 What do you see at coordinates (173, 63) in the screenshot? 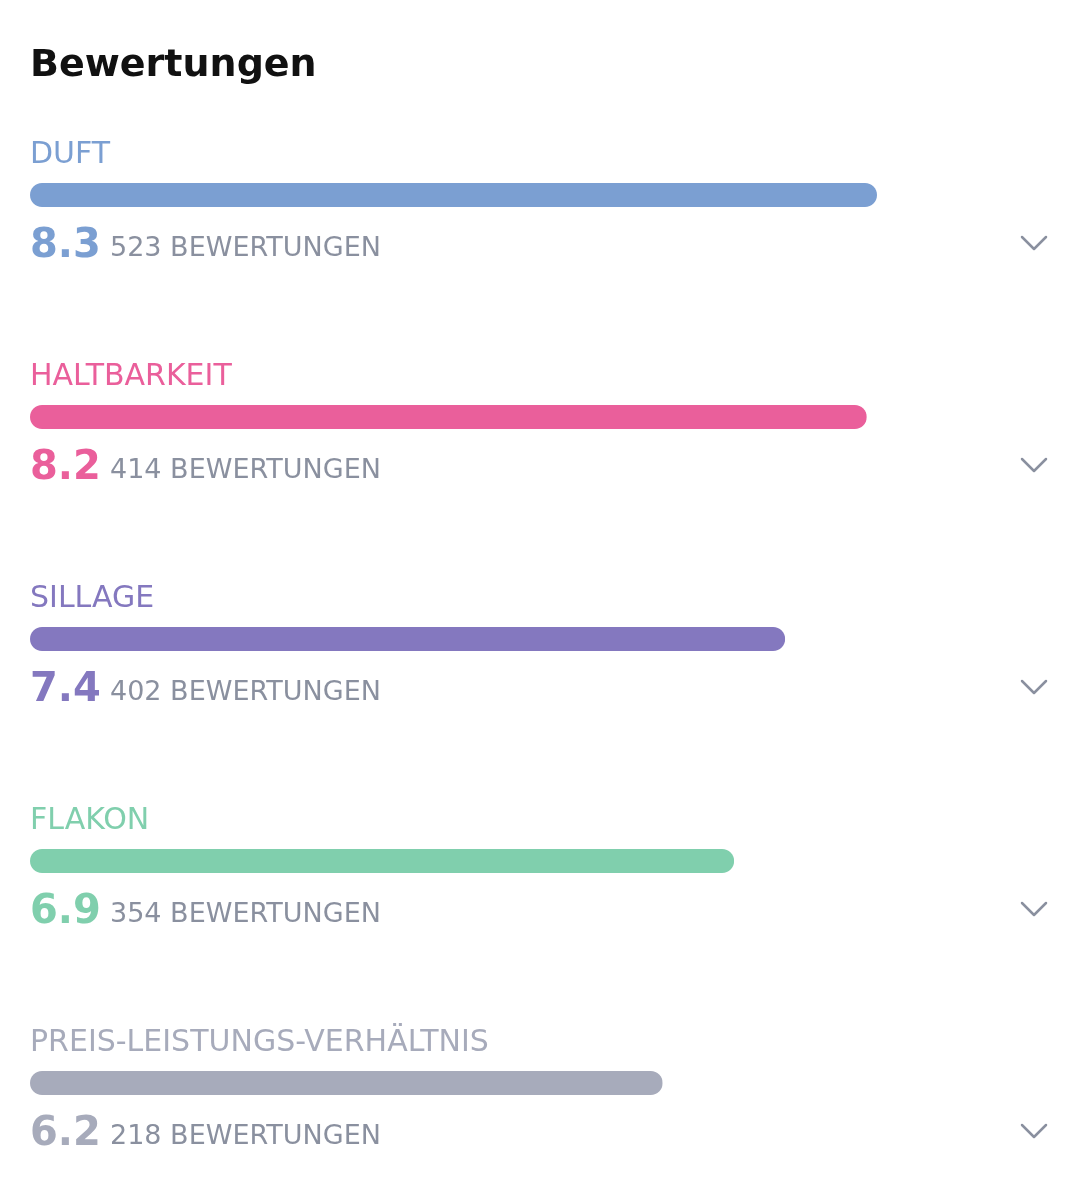
I see `chart-title: Bewertungen` at bounding box center [173, 63].